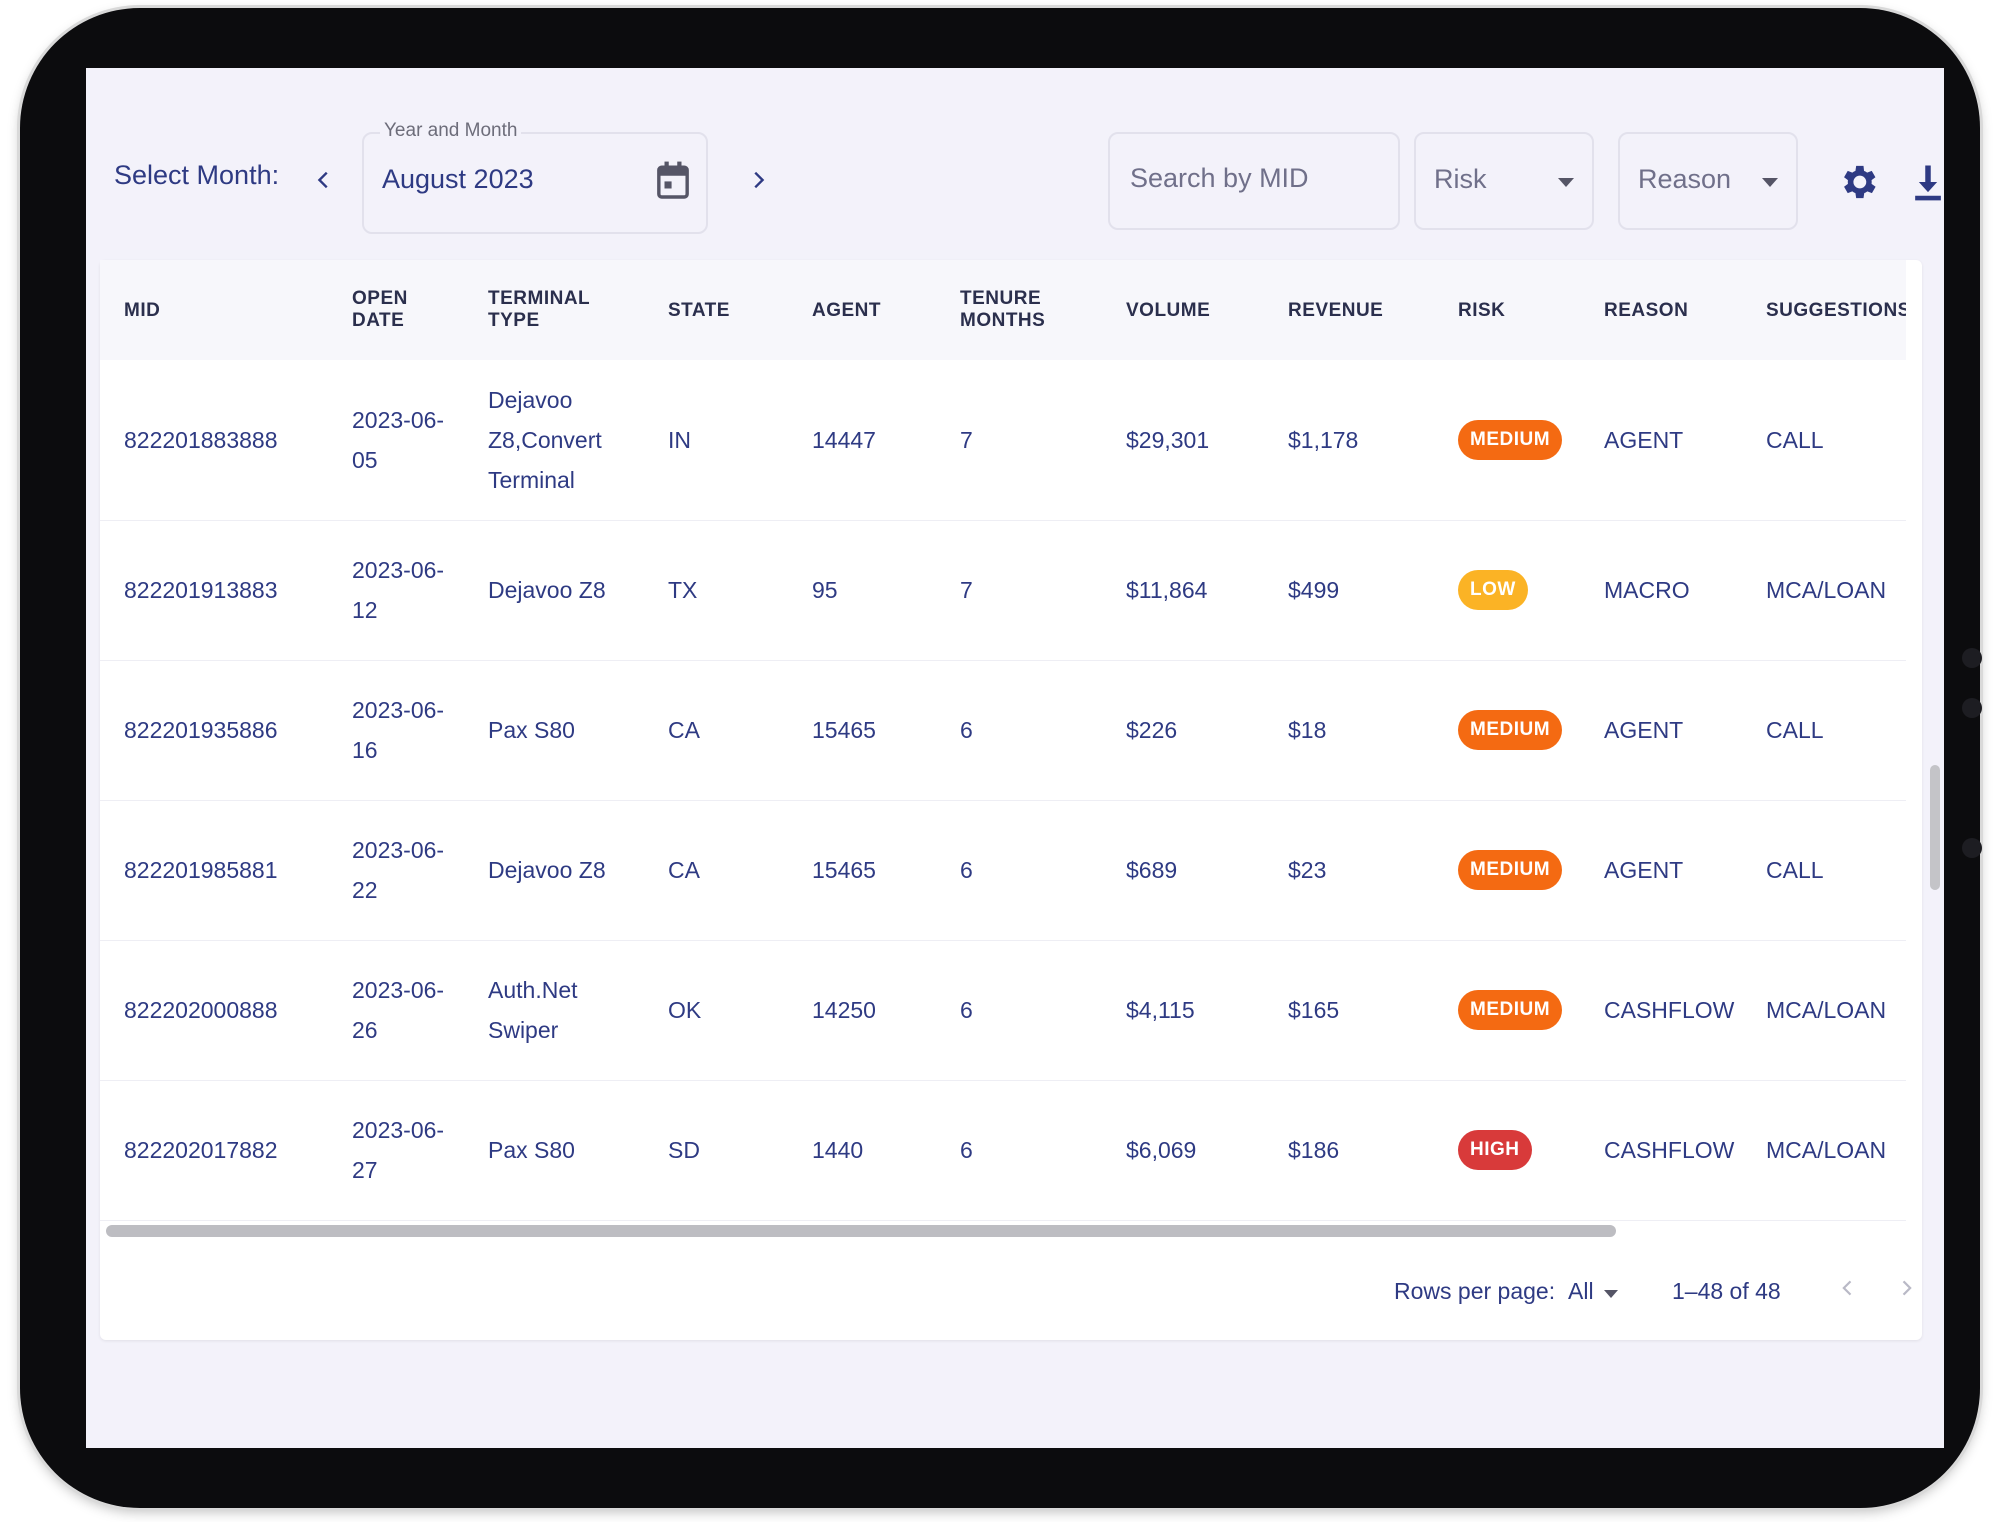 The image size is (2000, 1522). What do you see at coordinates (201, 730) in the screenshot?
I see `cell-mid: 822201935886` at bounding box center [201, 730].